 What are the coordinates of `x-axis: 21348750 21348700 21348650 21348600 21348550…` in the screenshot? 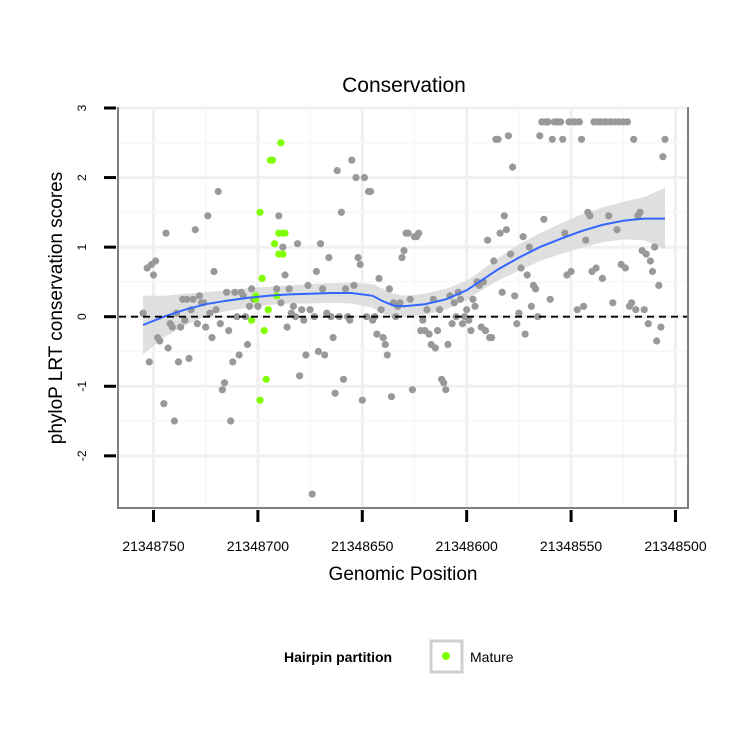 It's located at (414, 532).